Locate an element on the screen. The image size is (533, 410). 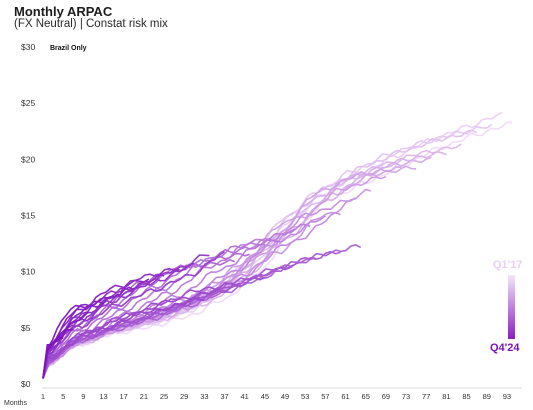
x-tick-label: 25 is located at coordinates (164, 396).